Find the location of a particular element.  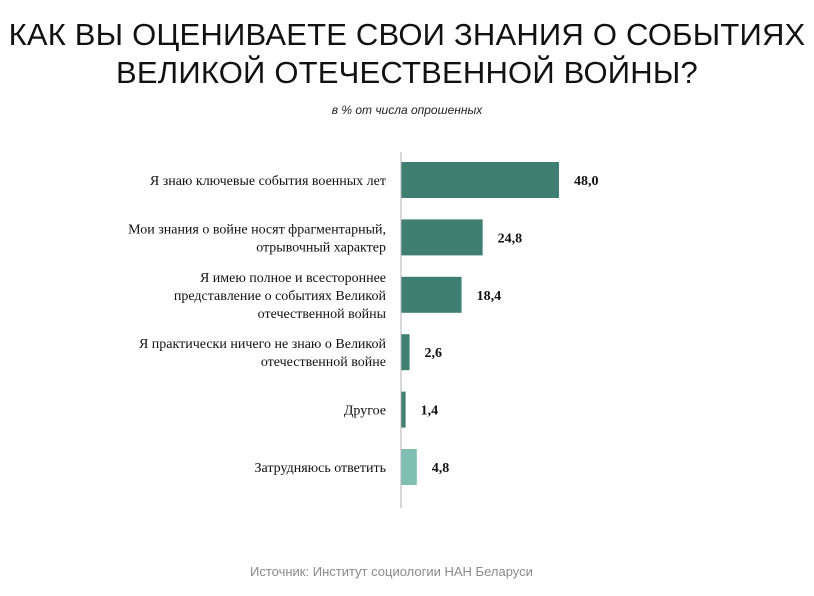

category-label-line: представление о событиях Великой is located at coordinates (280, 296).